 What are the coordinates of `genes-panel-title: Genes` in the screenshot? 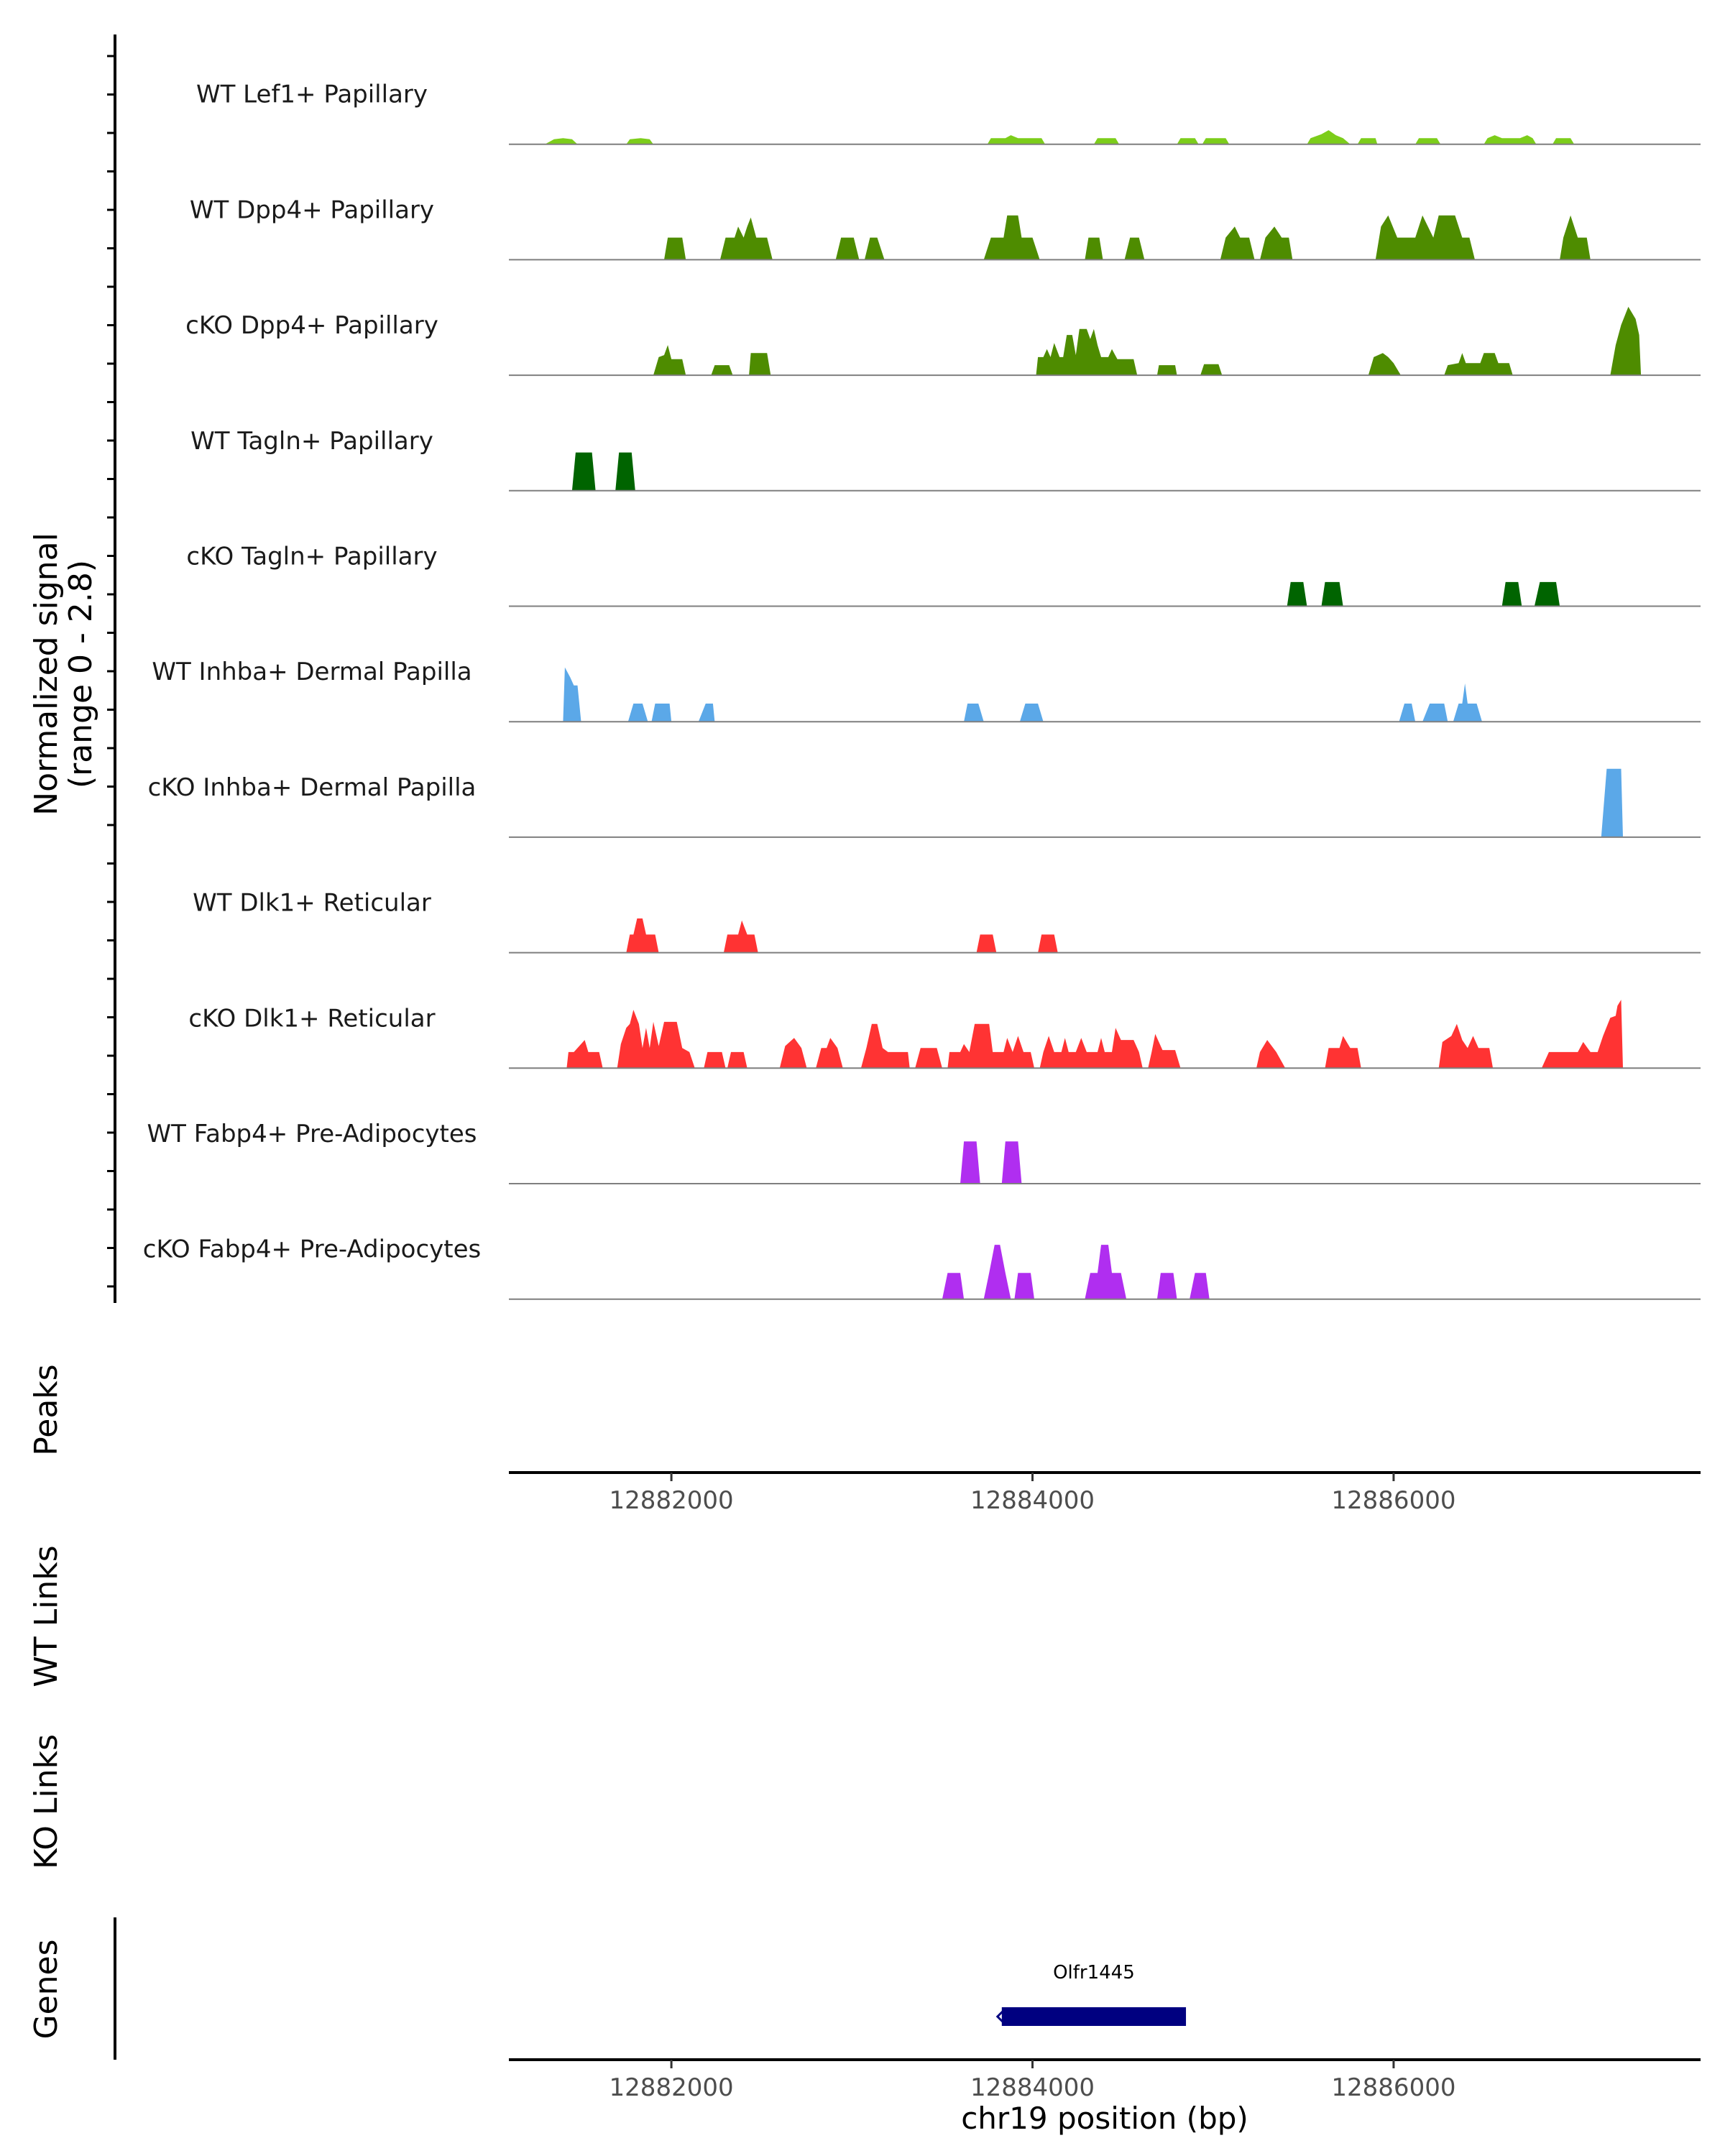 It's located at (46, 1989).